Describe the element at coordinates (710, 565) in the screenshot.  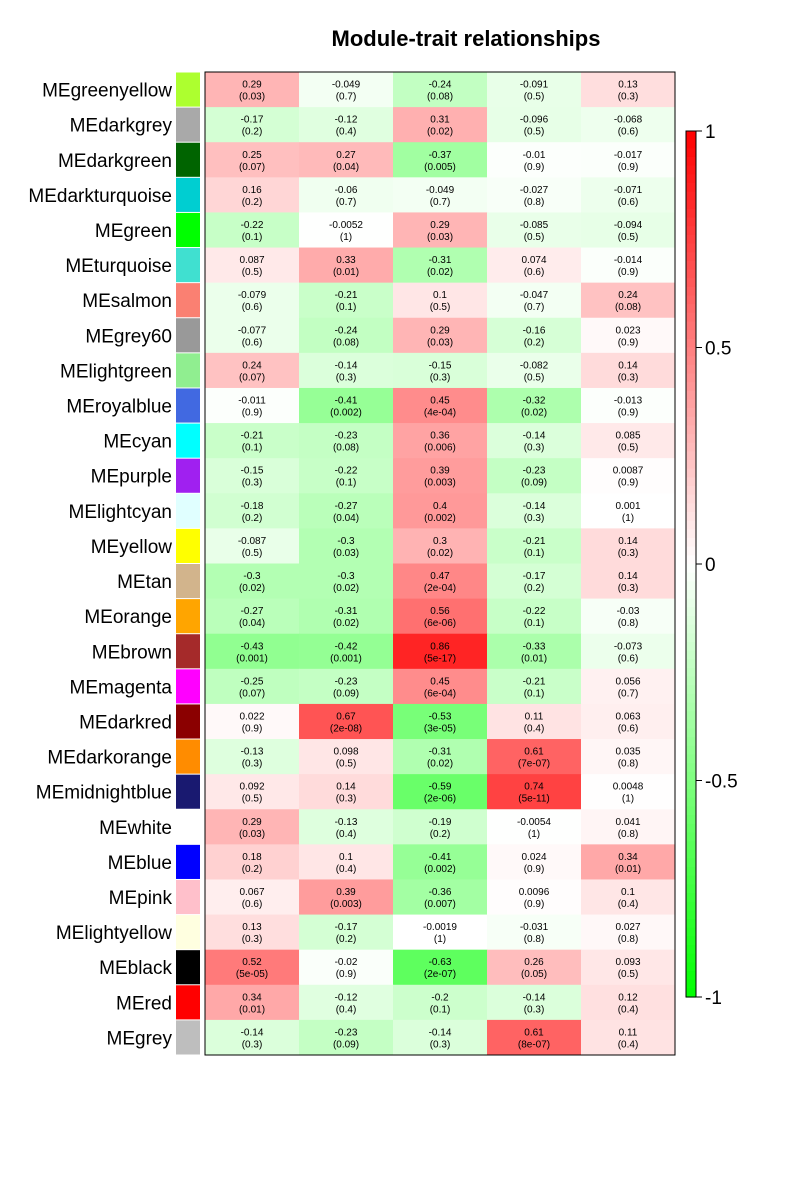
I see `legend-tick-label: 0` at that location.